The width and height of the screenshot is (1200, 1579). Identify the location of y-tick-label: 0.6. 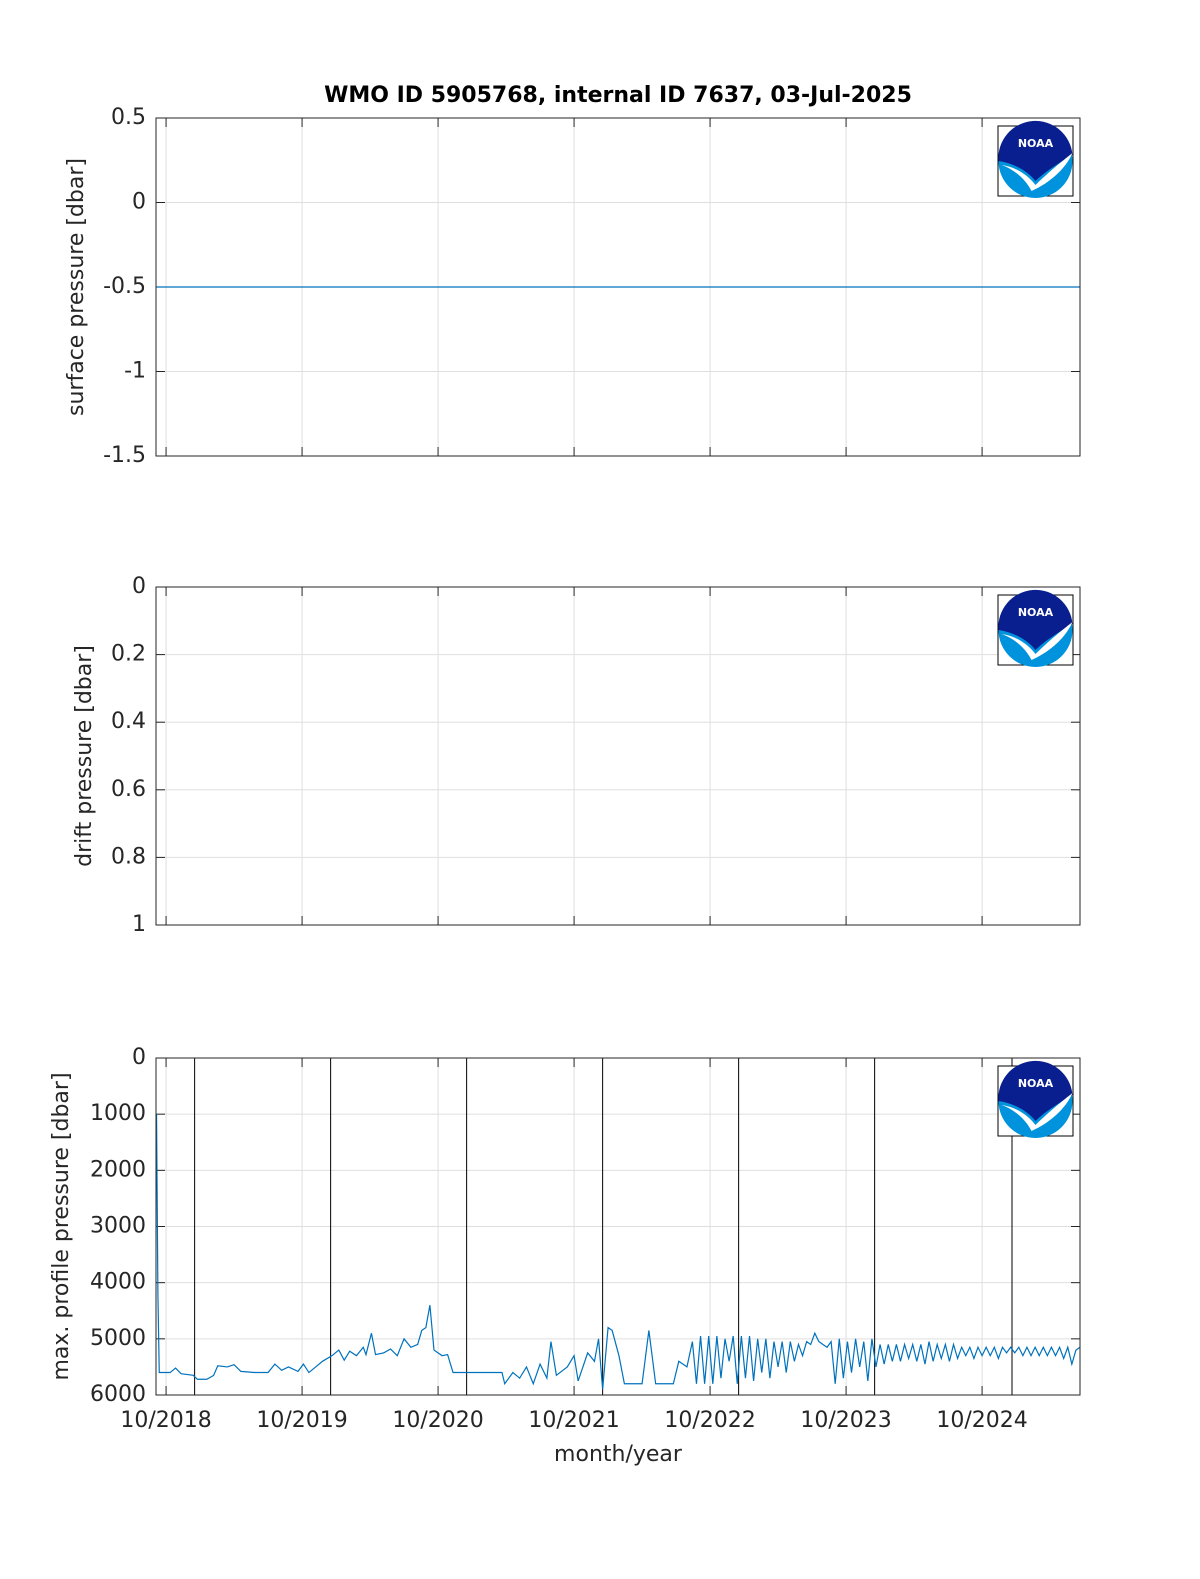
(128, 789).